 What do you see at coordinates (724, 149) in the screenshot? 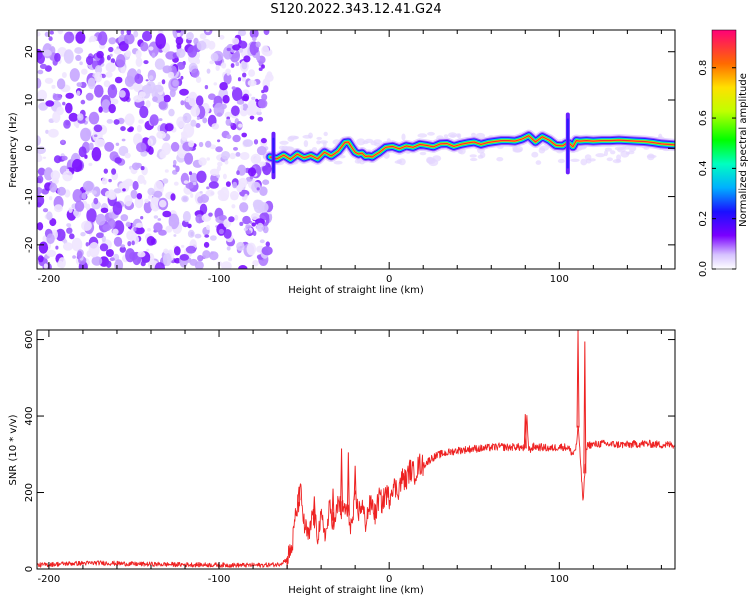
I see `colorbar-gradient` at bounding box center [724, 149].